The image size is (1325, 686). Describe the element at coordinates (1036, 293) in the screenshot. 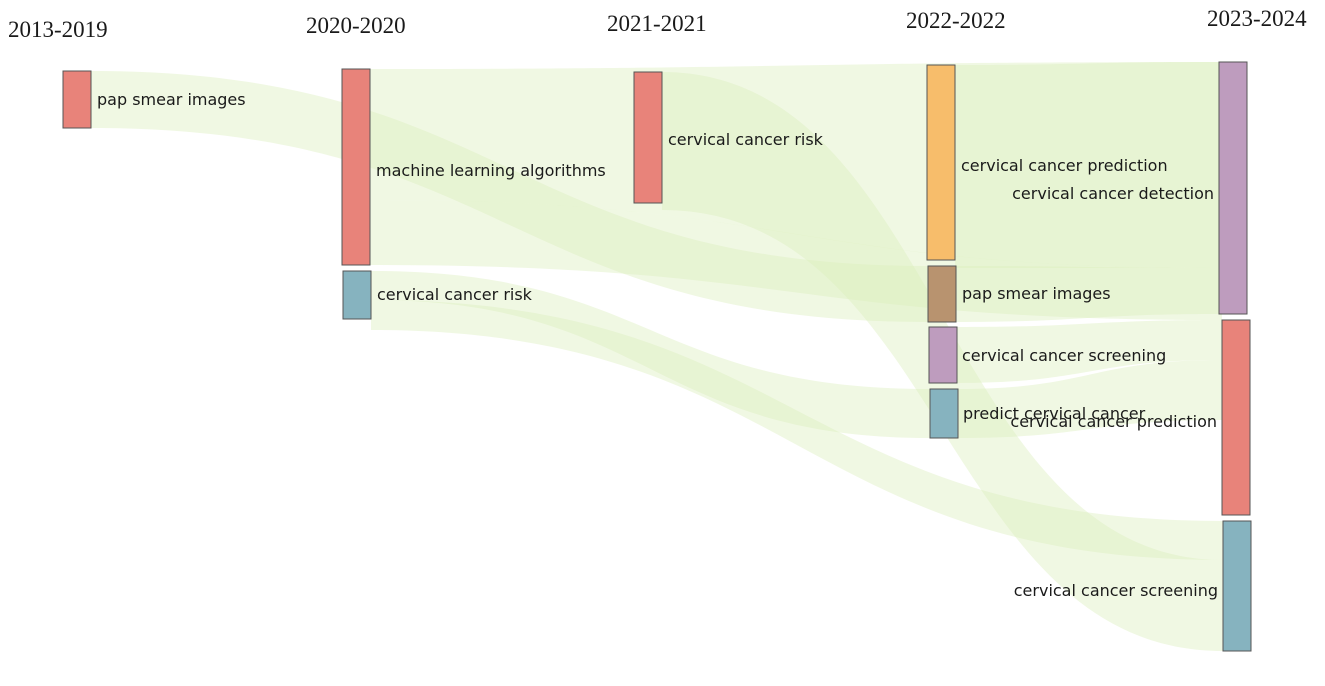

I see `node-label-n6: pap smear images` at that location.